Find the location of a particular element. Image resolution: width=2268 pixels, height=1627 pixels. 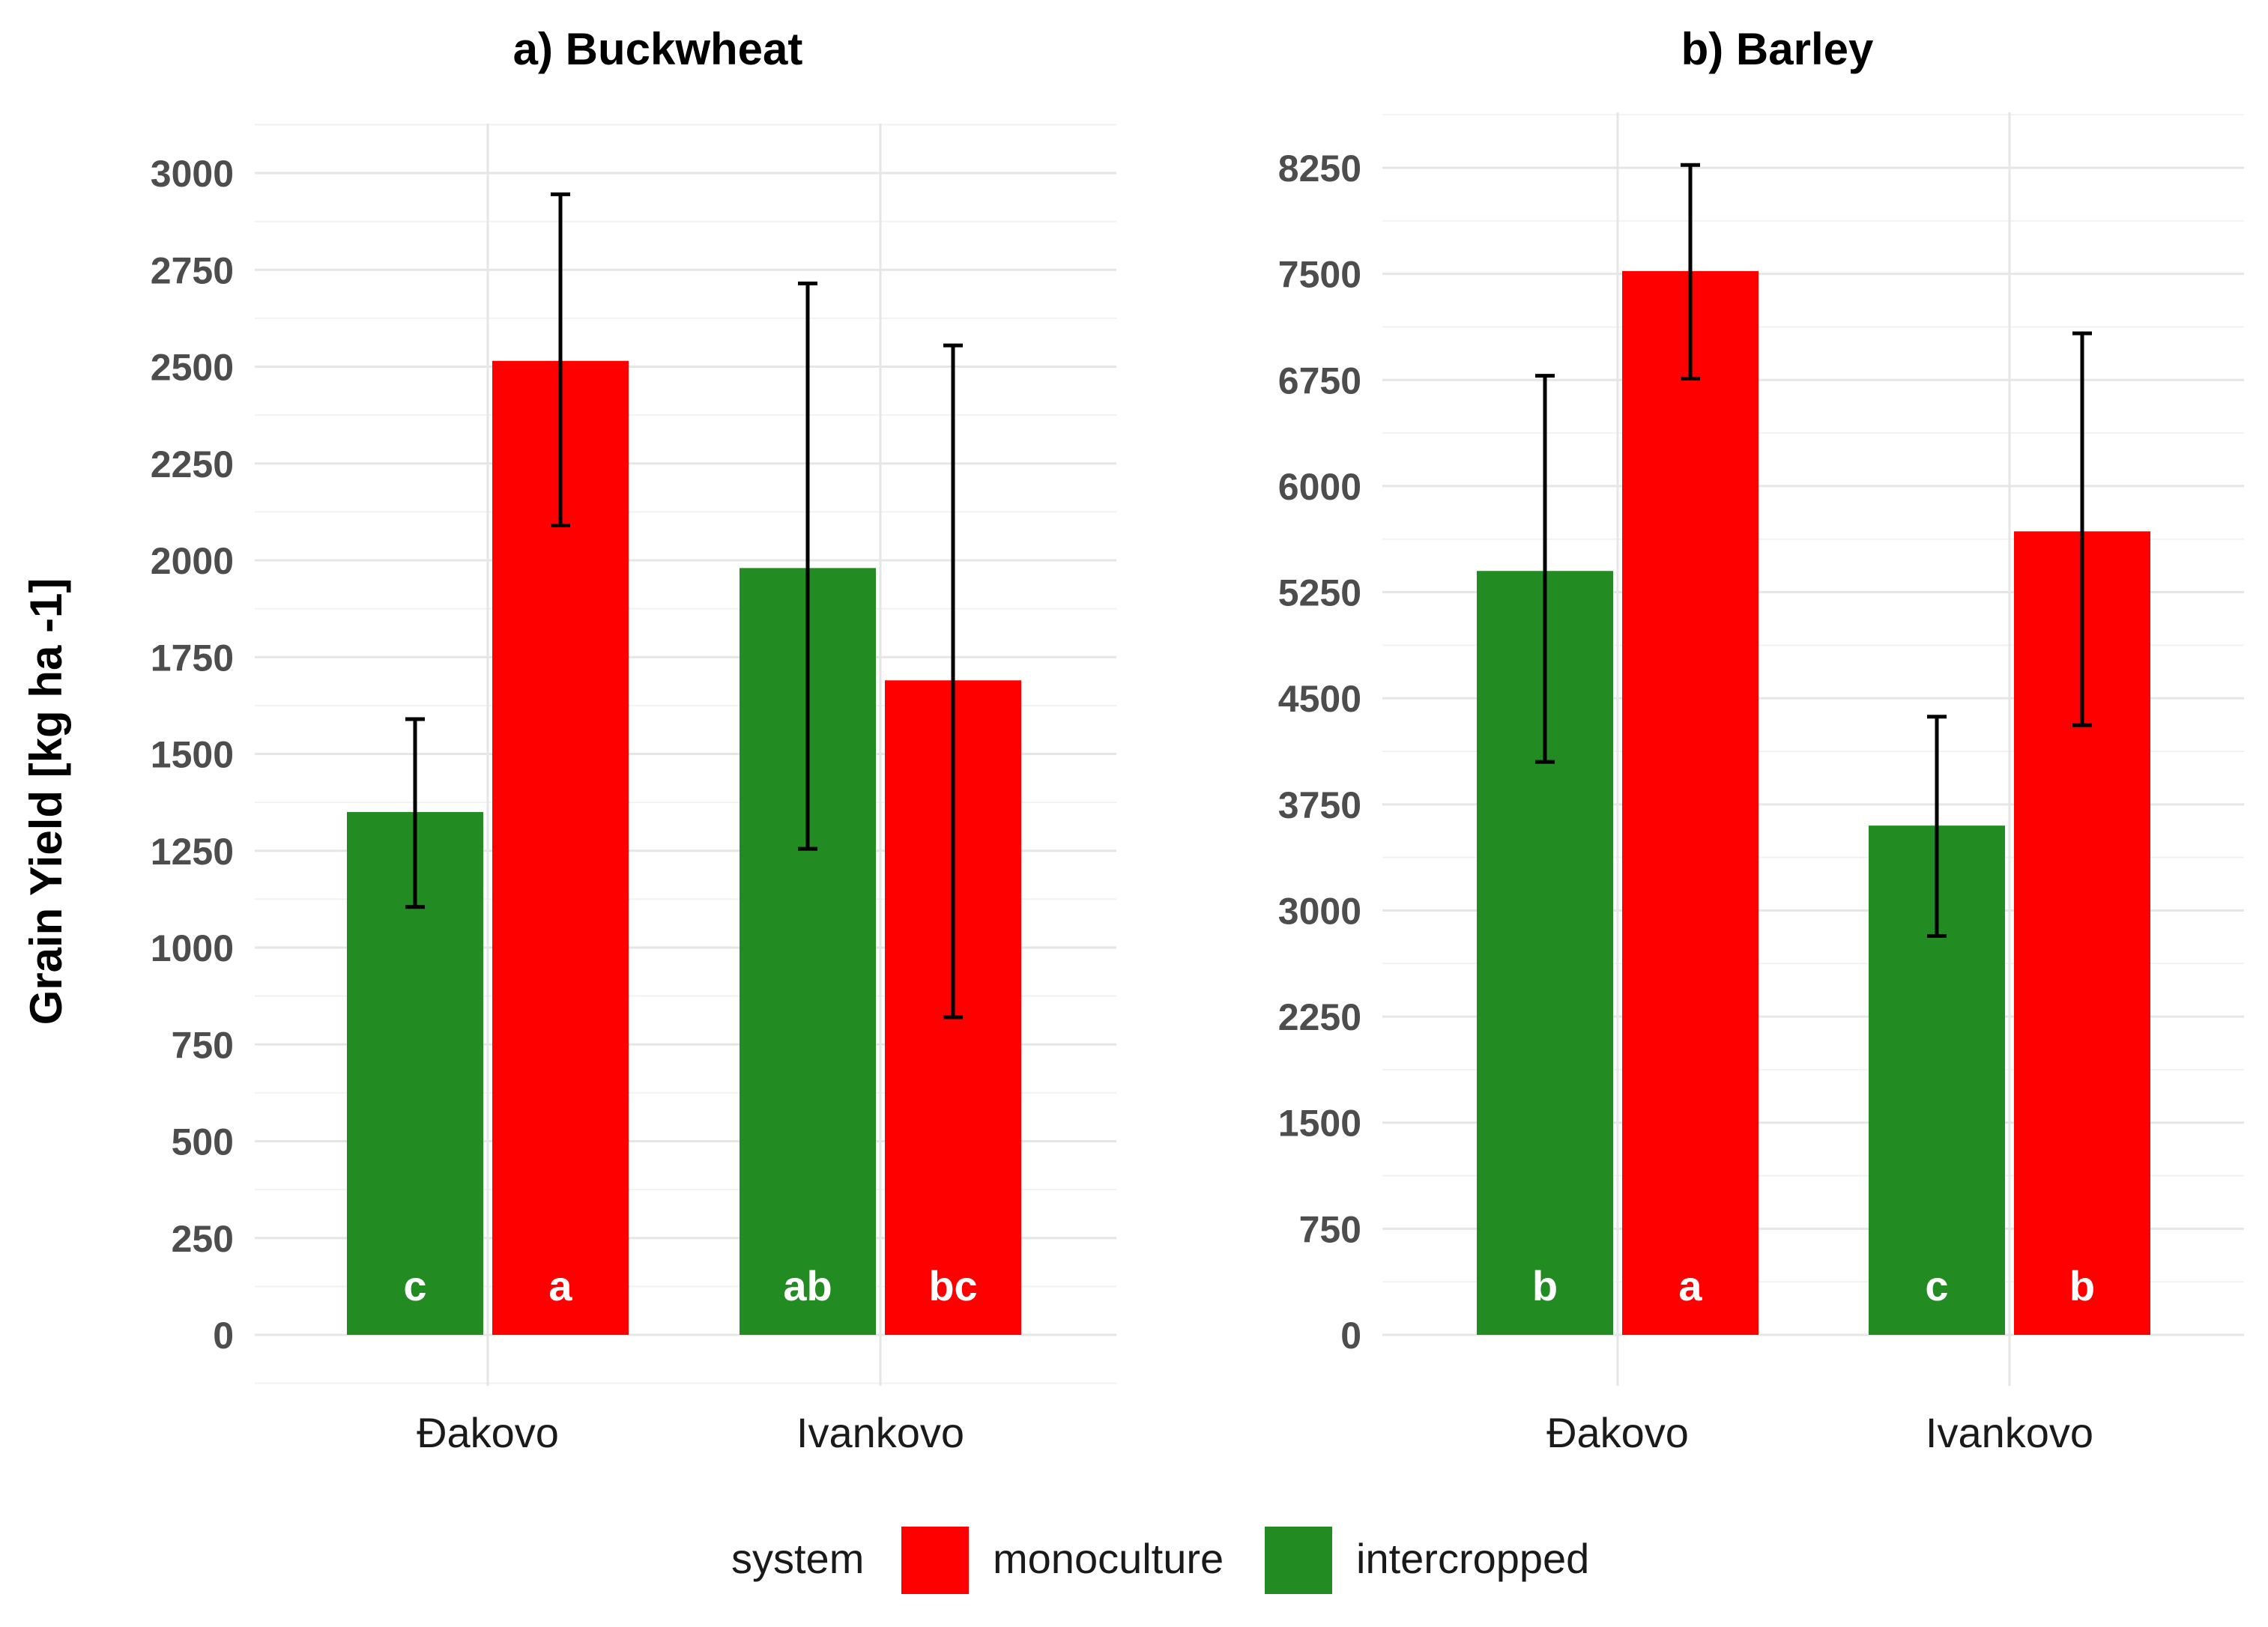

y-tick-label: 3750 is located at coordinates (1319, 805).